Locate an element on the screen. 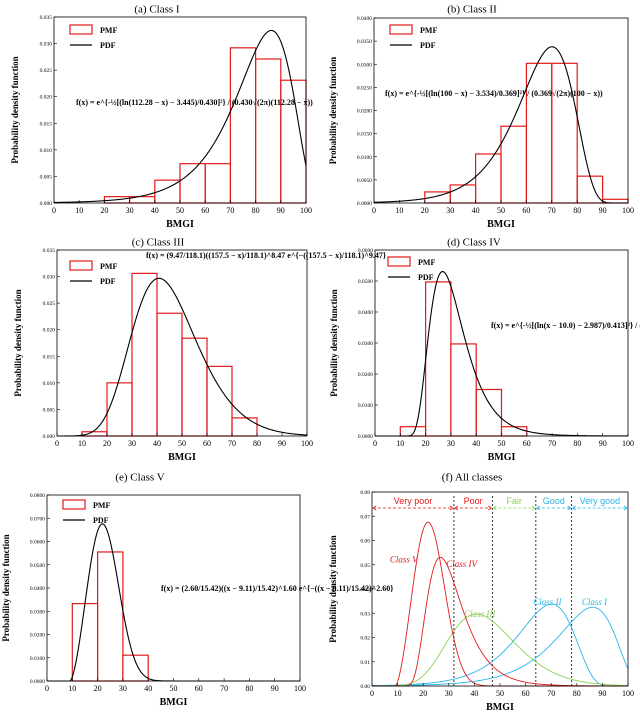 The width and height of the screenshot is (640, 713). curve-label: Class I is located at coordinates (595, 602).